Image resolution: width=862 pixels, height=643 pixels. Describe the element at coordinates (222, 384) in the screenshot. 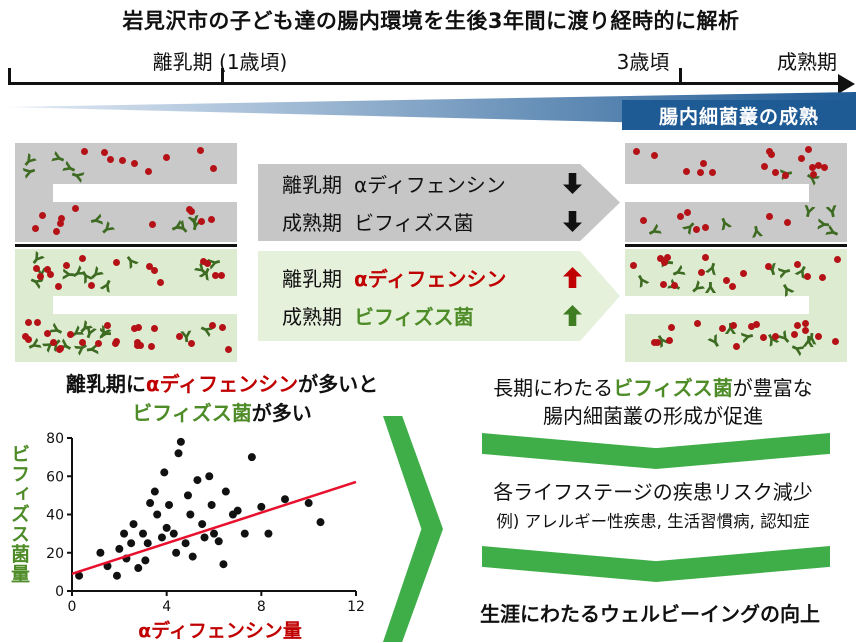

I see `defensin-keyword: αディフェンシン` at that location.